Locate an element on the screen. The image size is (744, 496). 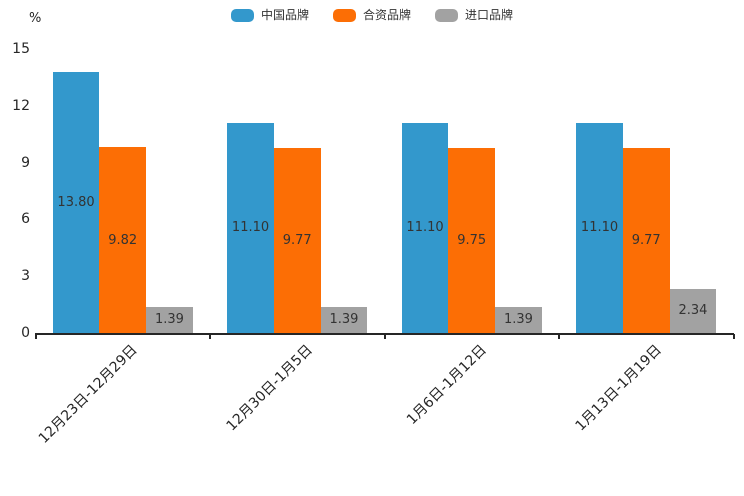
y-tick-label: 0 is located at coordinates (25, 333).